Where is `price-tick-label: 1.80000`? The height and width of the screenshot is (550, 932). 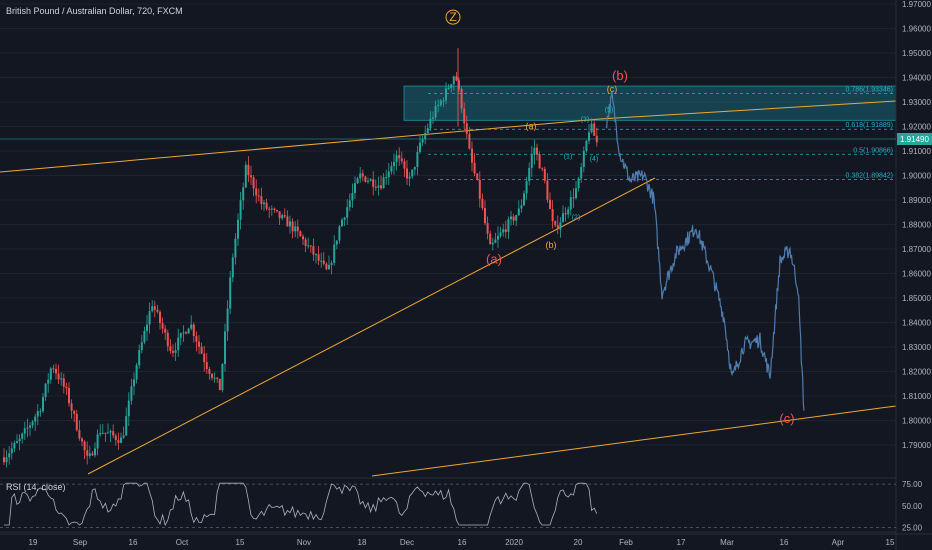
price-tick-label: 1.80000 is located at coordinates (916, 421).